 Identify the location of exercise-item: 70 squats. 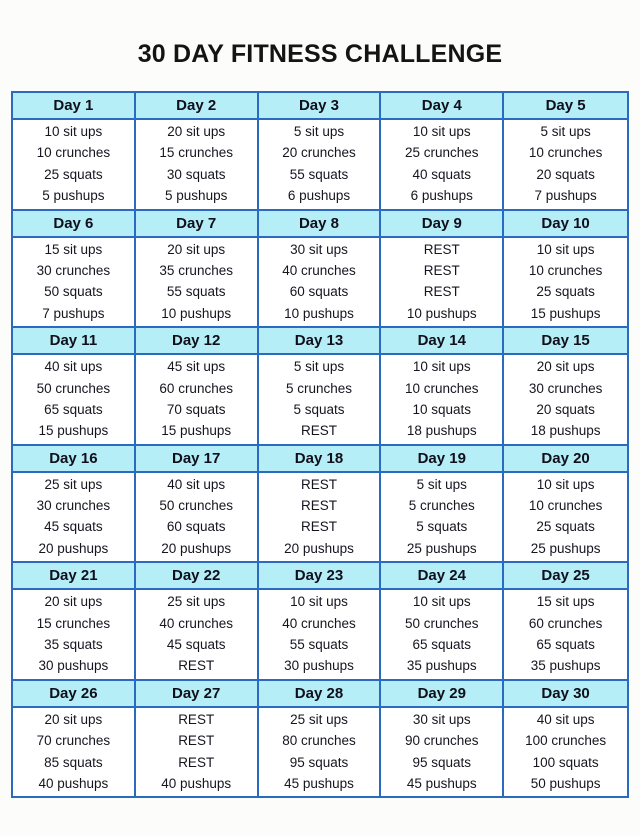
(196, 409).